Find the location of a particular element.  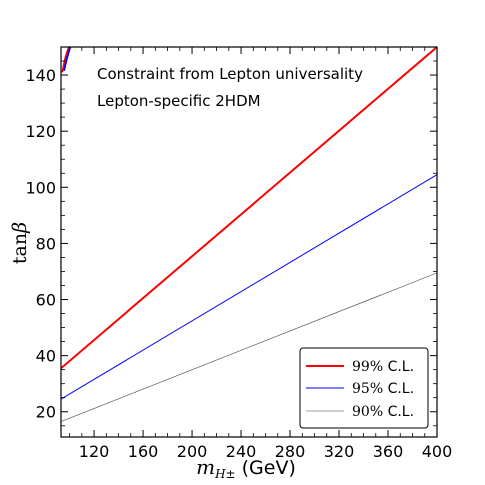

x-tick-label: 240 is located at coordinates (241, 451).